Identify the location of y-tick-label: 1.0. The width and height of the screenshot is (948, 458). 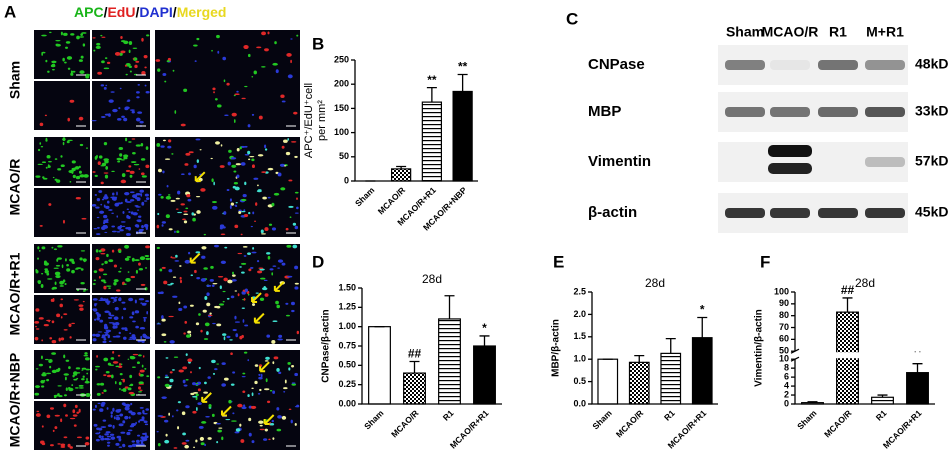
(579, 359).